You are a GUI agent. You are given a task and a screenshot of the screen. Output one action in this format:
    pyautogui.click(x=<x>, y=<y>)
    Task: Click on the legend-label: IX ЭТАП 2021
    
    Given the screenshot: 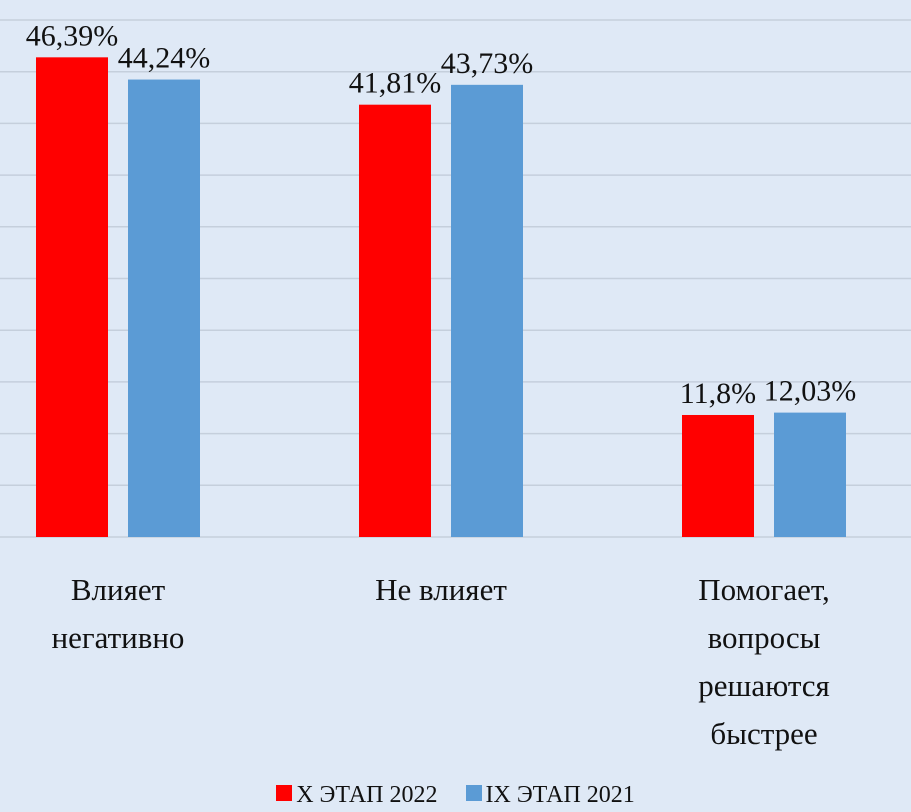 What is the action you would take?
    pyautogui.click(x=560, y=795)
    